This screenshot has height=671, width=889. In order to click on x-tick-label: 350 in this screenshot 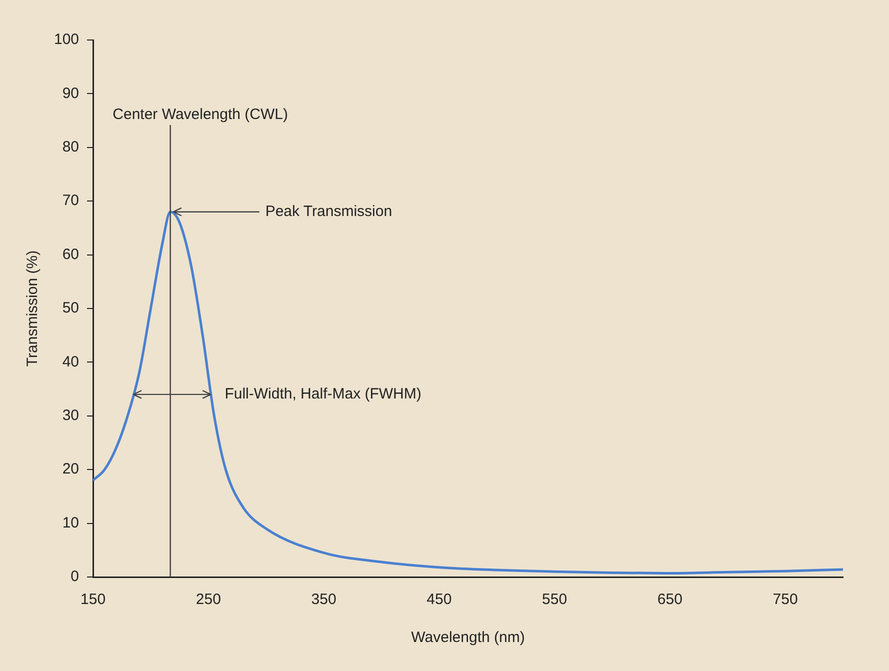, I will do `click(323, 599)`.